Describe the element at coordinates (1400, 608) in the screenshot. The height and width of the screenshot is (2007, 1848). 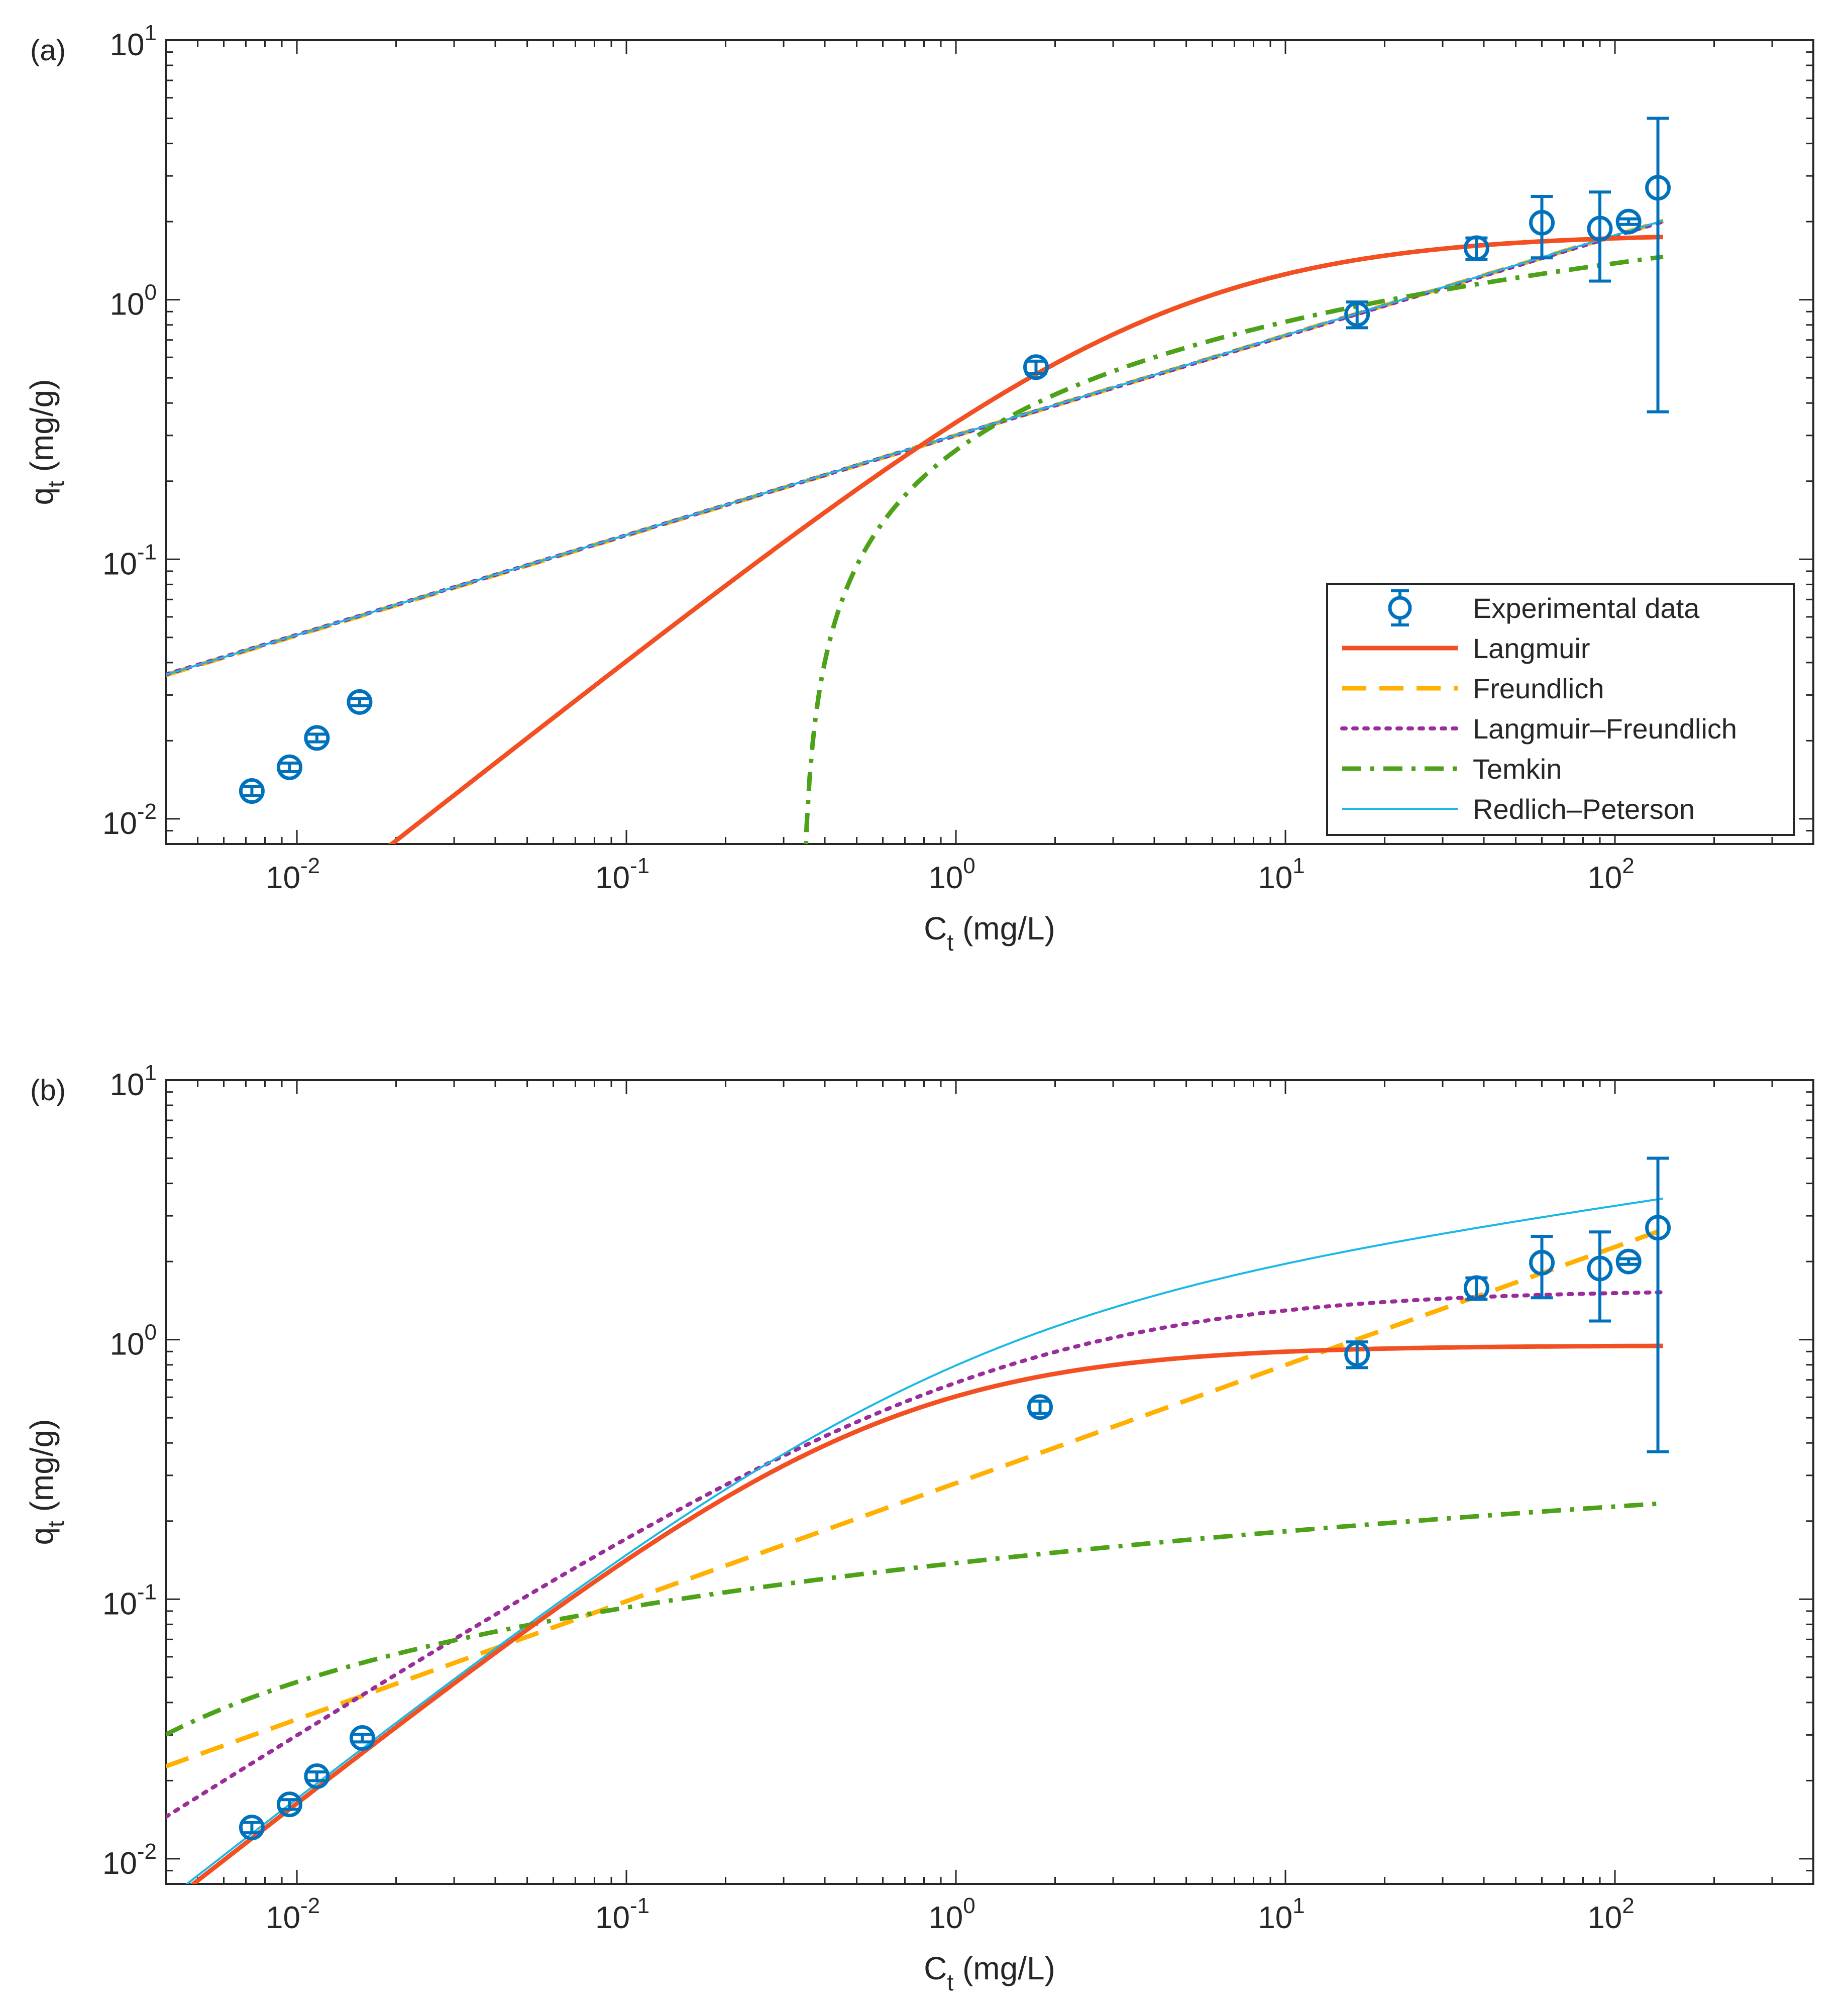
I see `legend-swatch-marker` at that location.